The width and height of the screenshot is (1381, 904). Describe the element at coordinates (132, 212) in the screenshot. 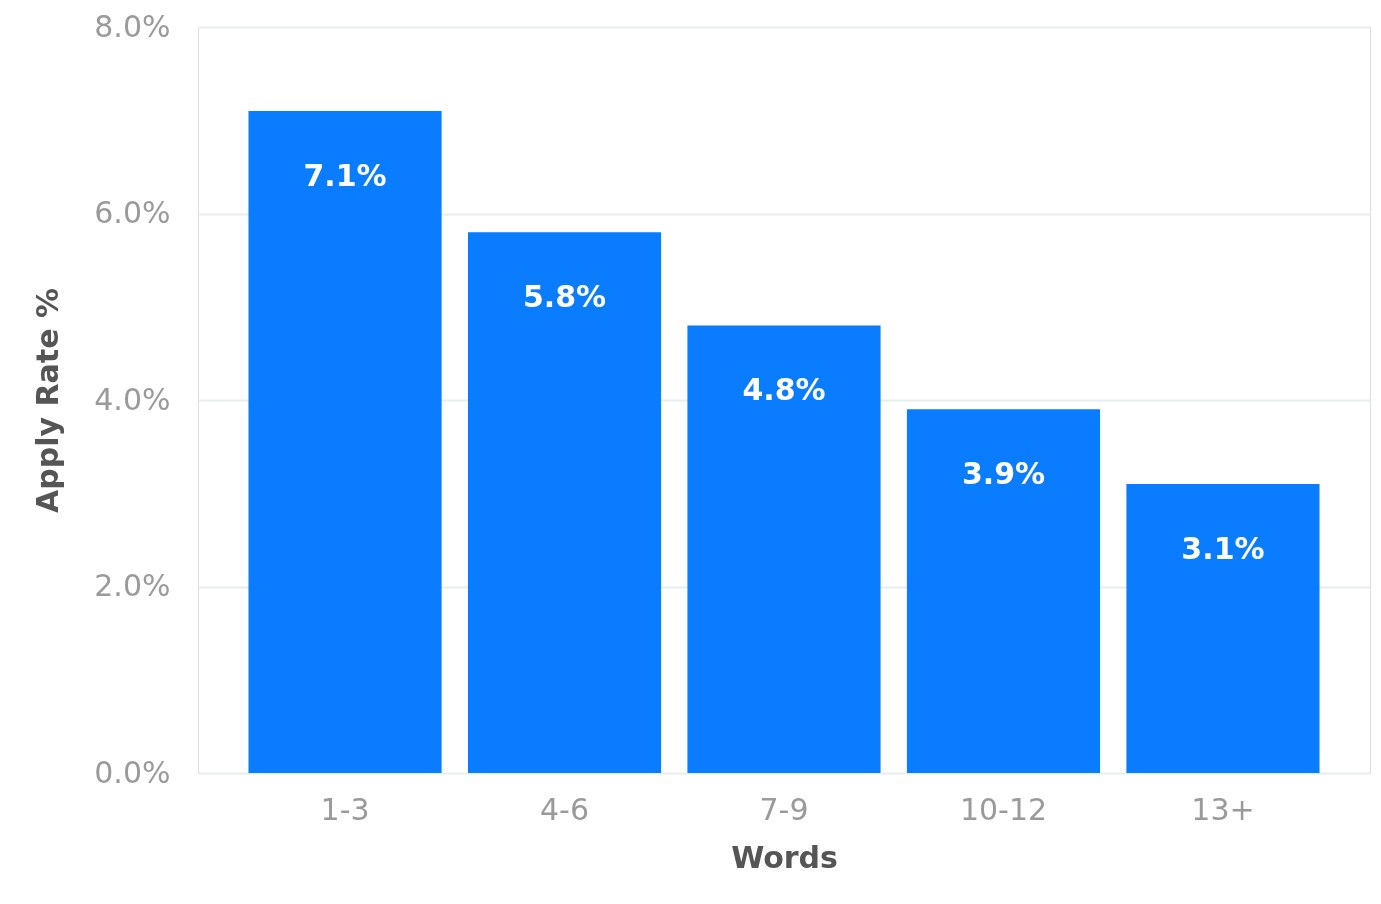

I see `y-tick-label: 6.0%` at that location.